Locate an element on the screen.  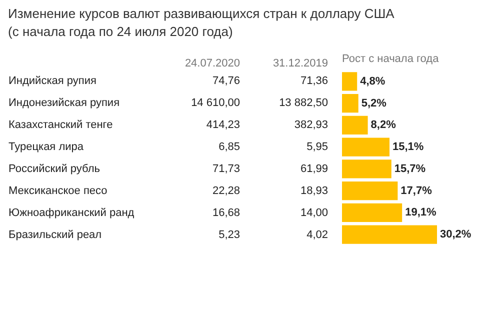
text: 74,76 is located at coordinates (226, 81).